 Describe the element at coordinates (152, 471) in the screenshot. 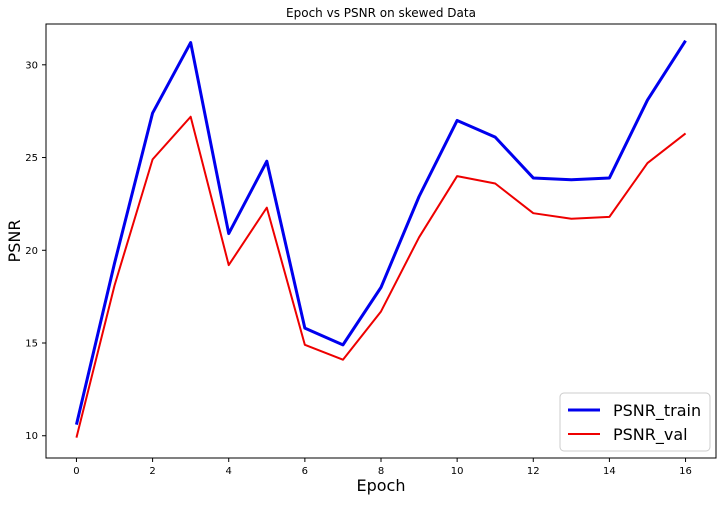

I see `x-tick-label: 2` at that location.